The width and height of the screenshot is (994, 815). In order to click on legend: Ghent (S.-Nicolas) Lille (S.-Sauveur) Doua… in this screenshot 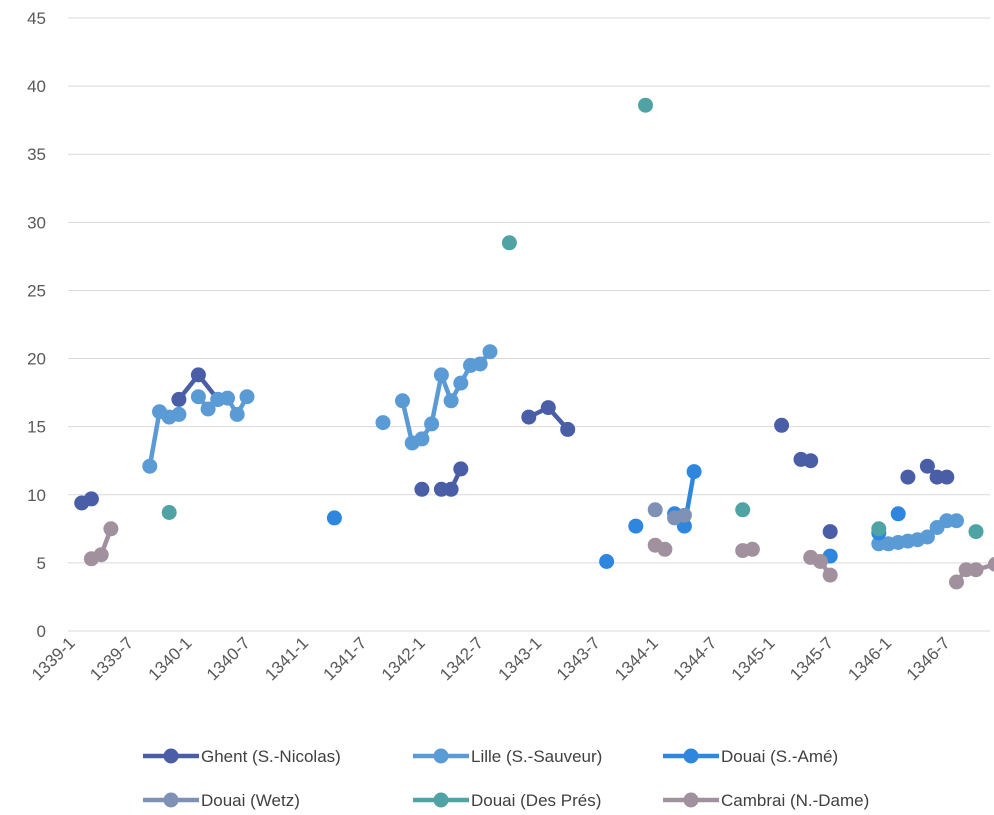, I will do `click(506, 778)`.